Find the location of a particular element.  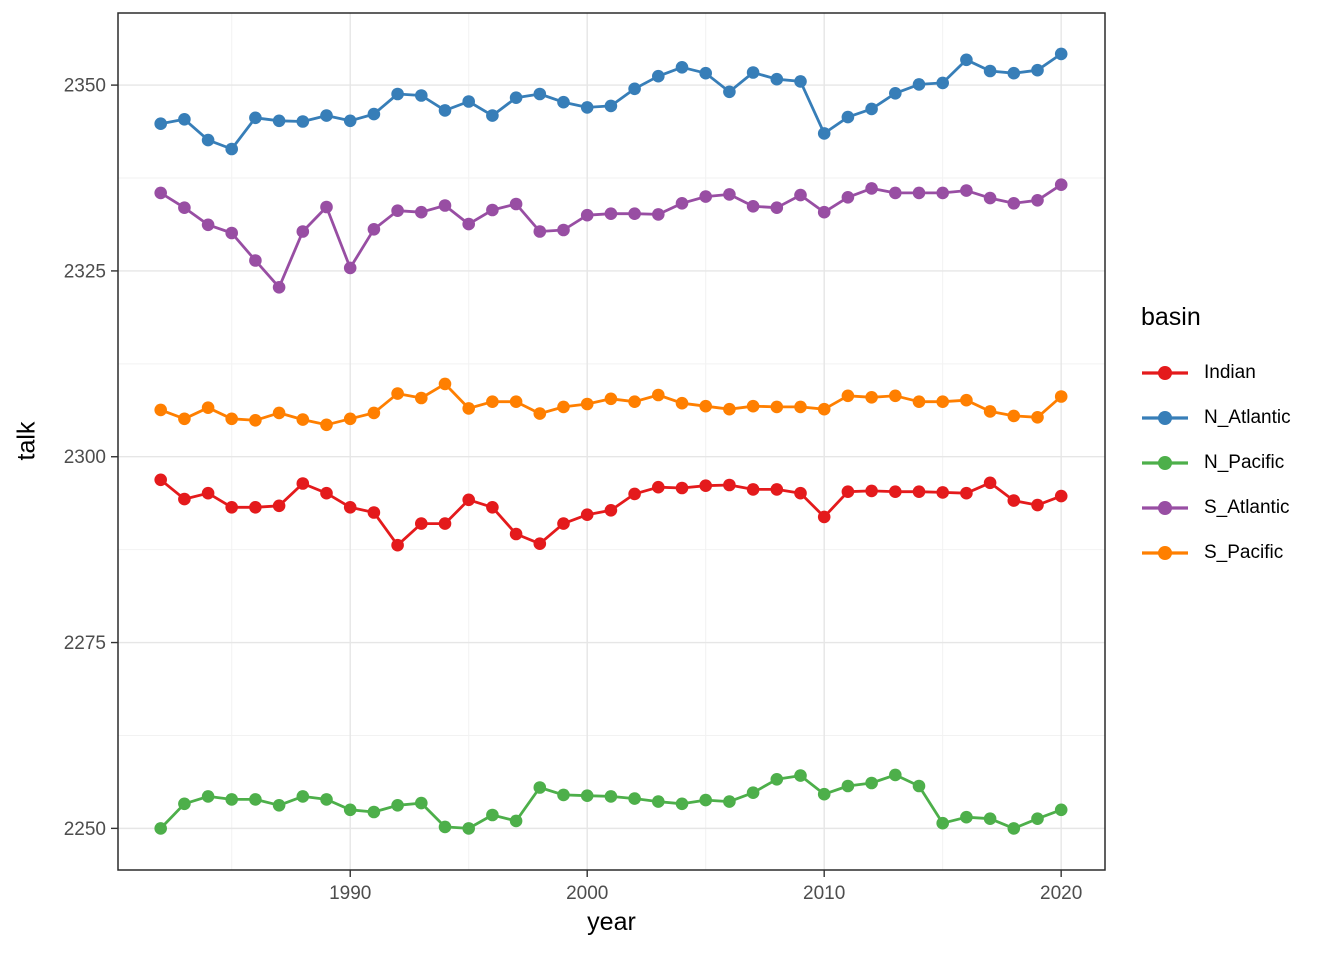

data-point-S_Pacific-1985 is located at coordinates (231, 419).